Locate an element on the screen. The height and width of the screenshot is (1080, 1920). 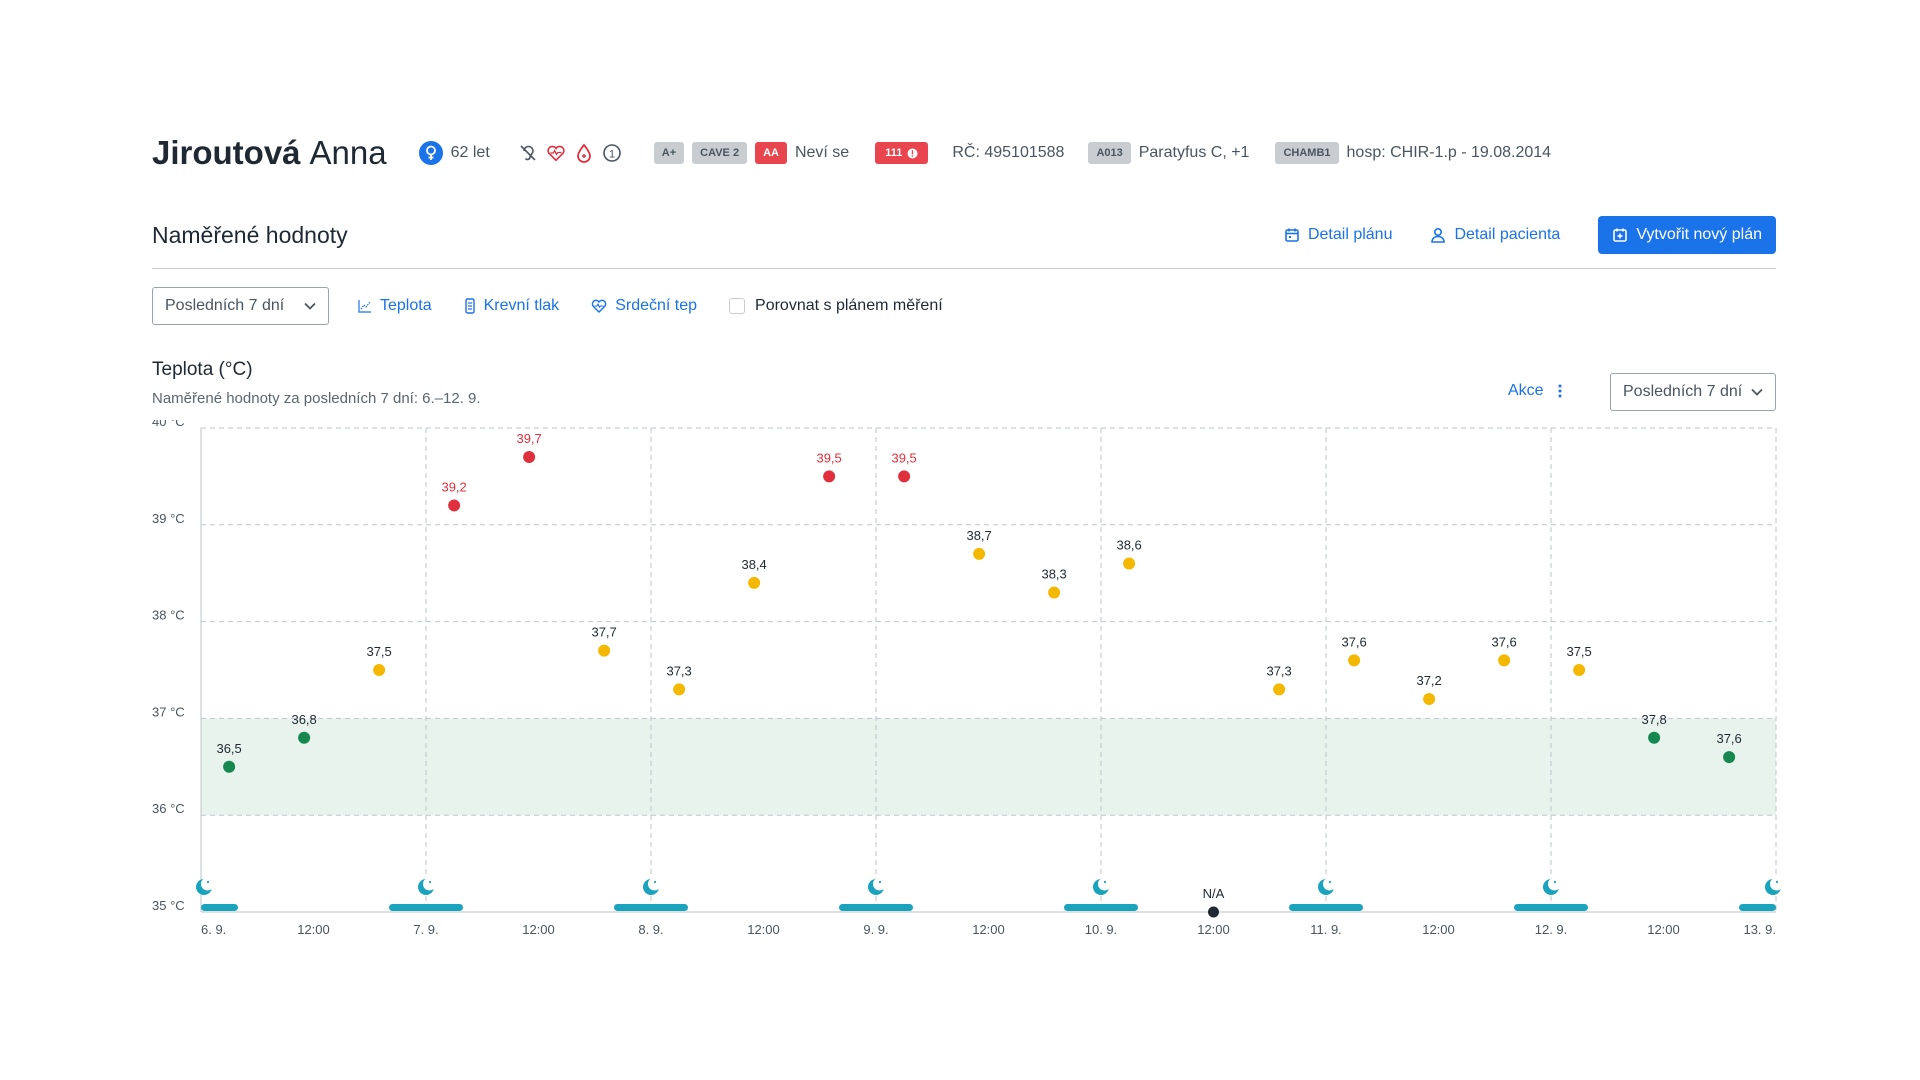
chevron-down-icon is located at coordinates (310, 306).